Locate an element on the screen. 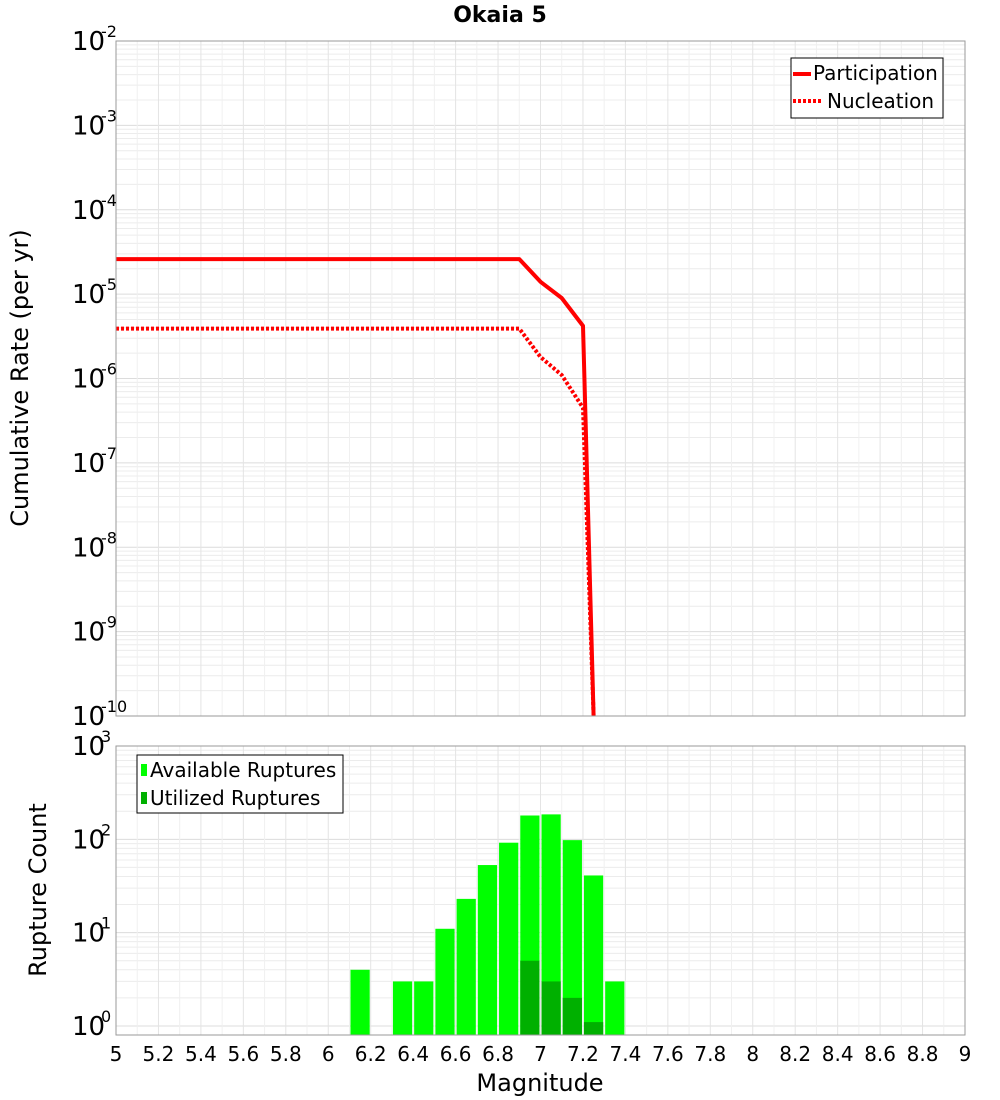 This screenshot has width=1000, height=1100. x-tick-label: 6.2 is located at coordinates (371, 1054).